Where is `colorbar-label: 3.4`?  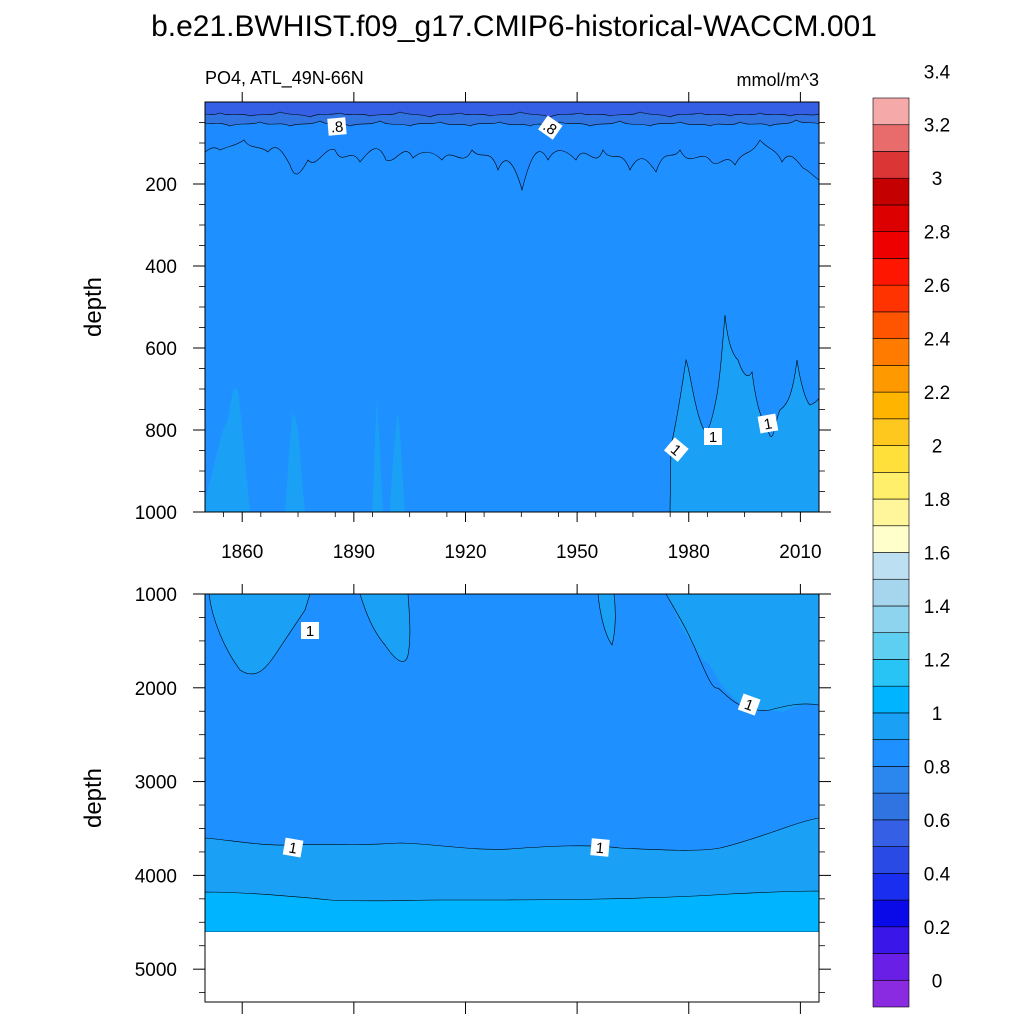 colorbar-label: 3.4 is located at coordinates (937, 72).